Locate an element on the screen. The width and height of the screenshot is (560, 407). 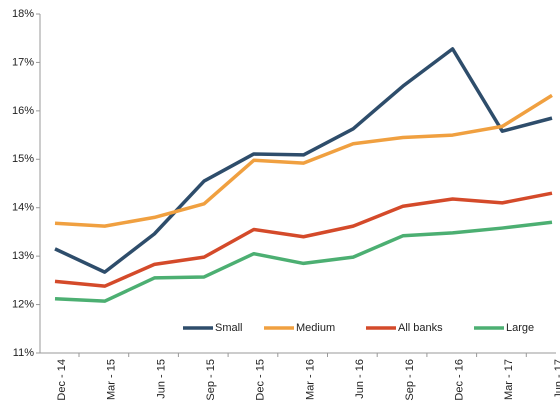
y-tick-label: 14% is located at coordinates (23, 208).